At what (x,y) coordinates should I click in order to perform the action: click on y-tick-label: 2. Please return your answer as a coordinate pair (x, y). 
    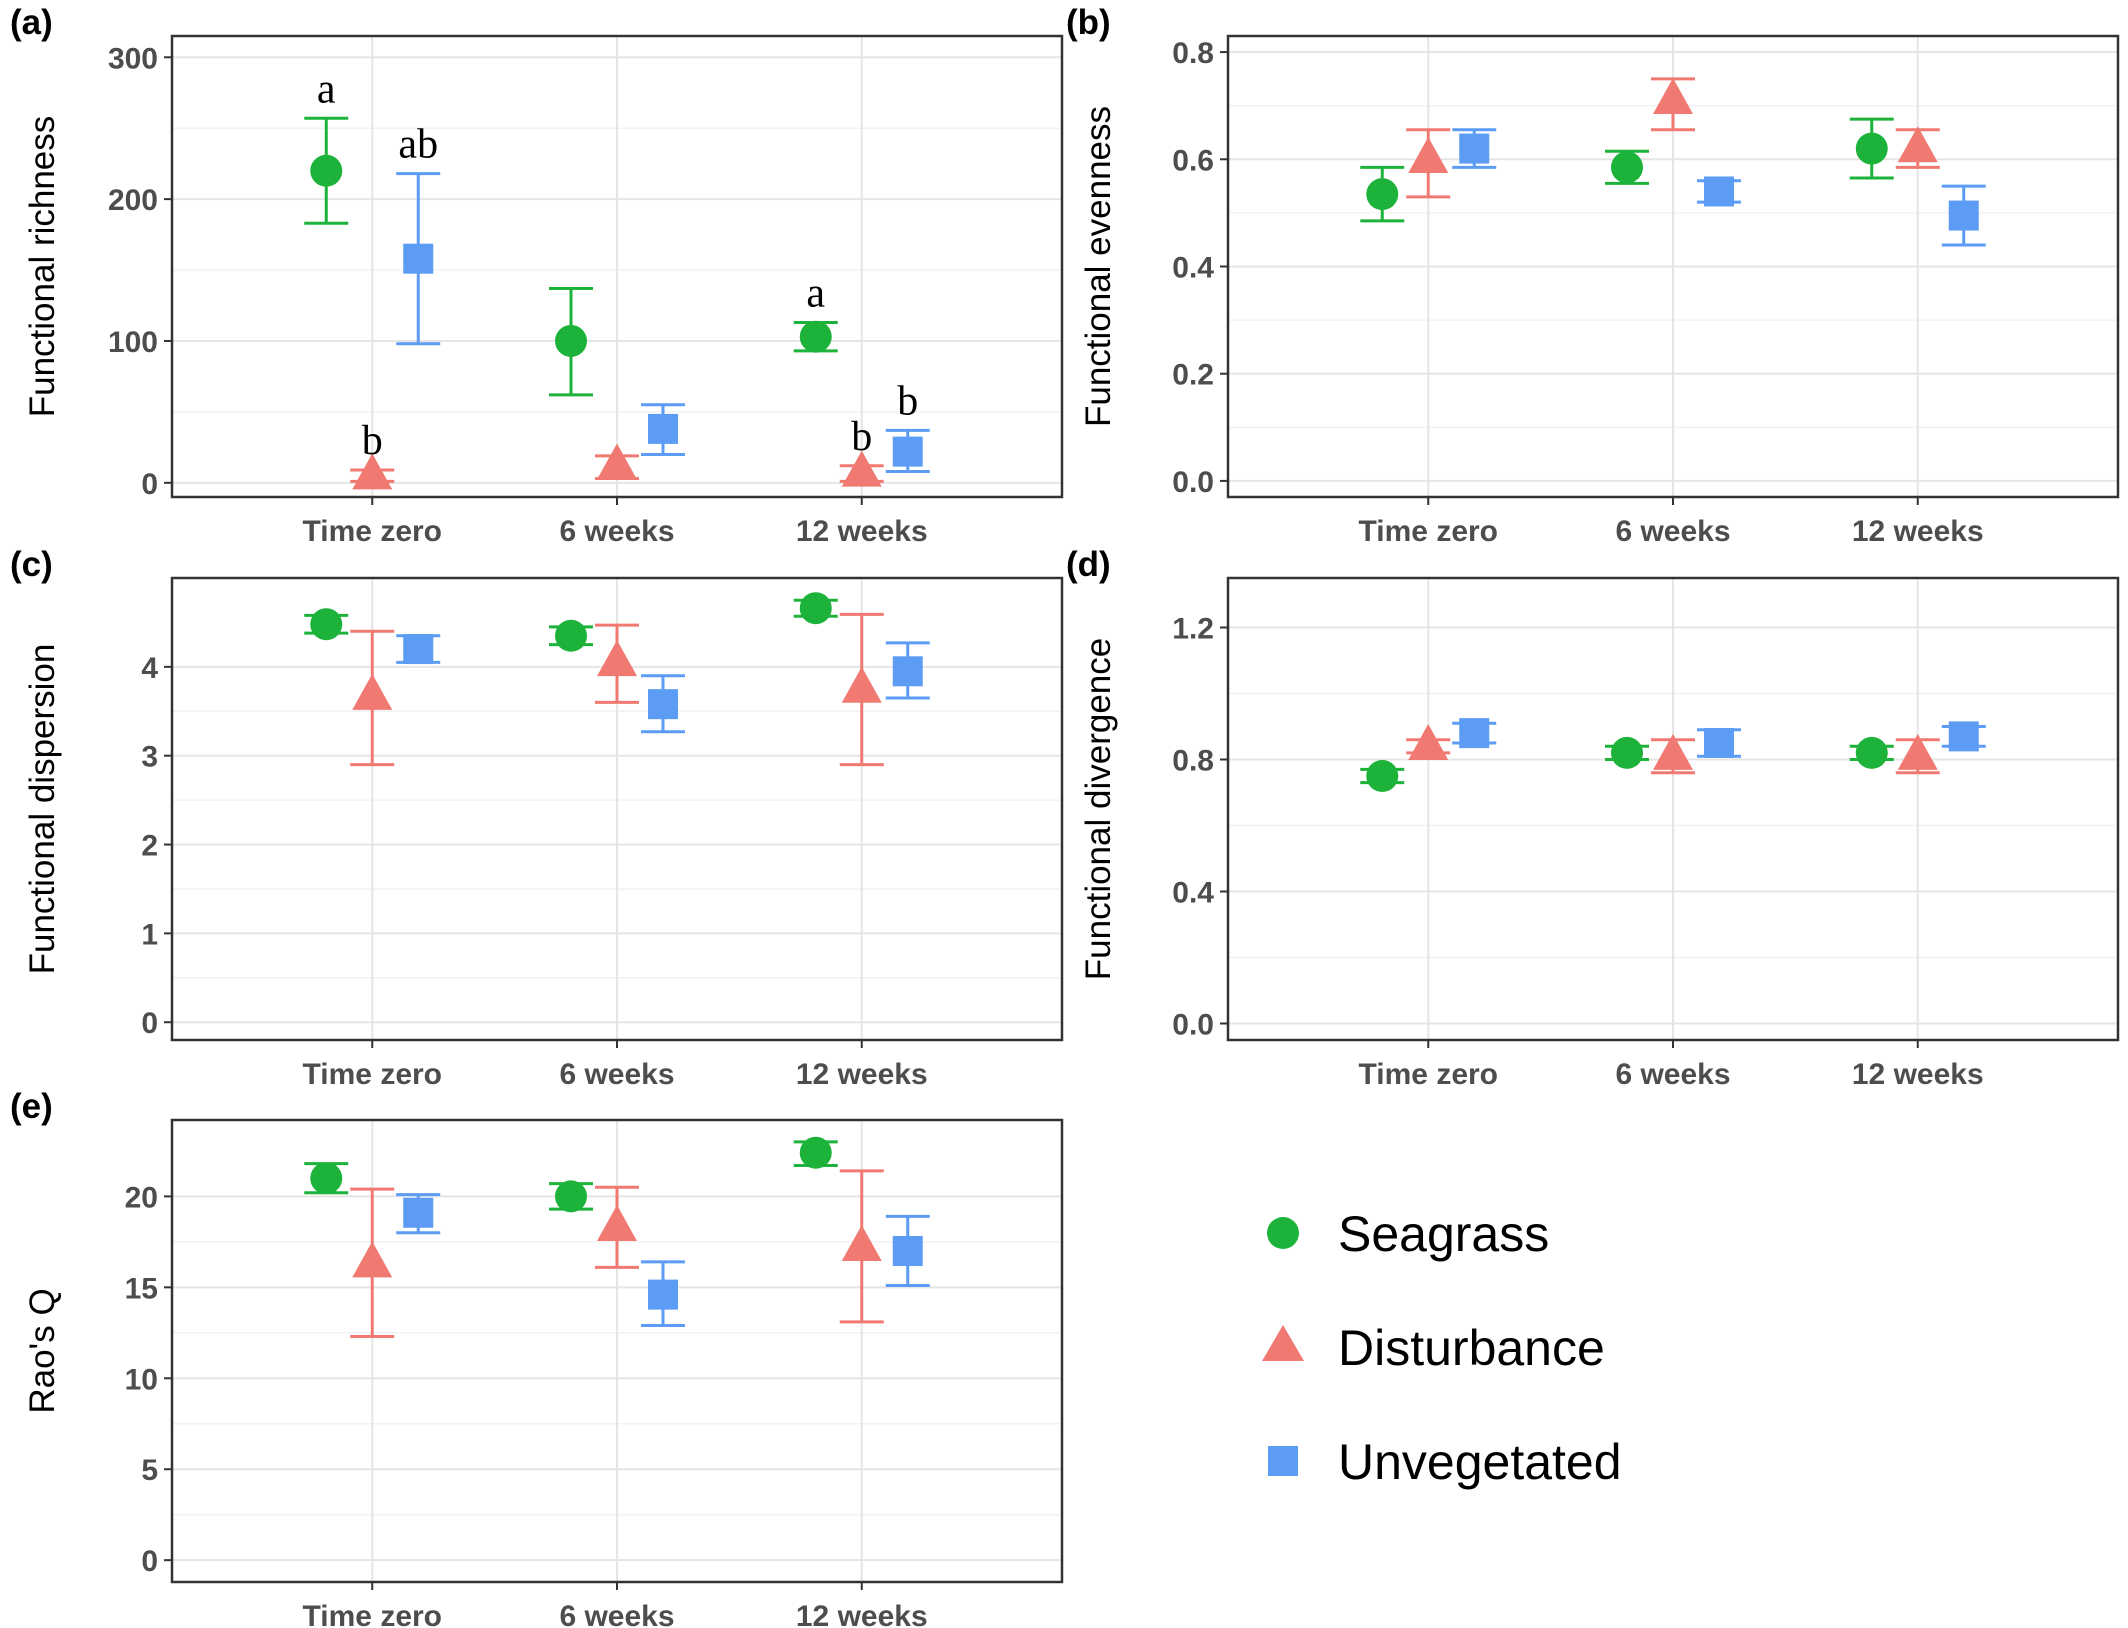
    Looking at the image, I should click on (149, 846).